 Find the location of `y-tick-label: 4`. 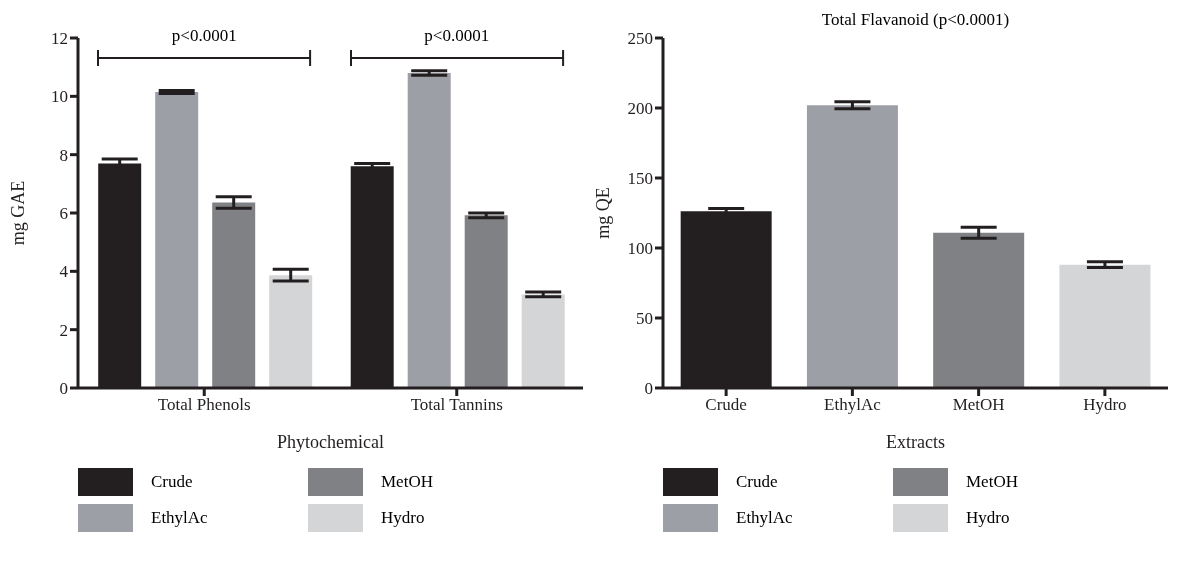

y-tick-label: 4 is located at coordinates (64, 272).